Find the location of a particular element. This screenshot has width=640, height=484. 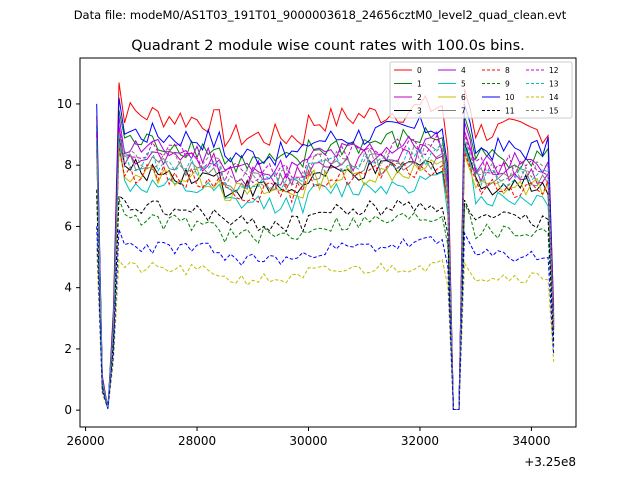

y-tick-label: 10 is located at coordinates (64, 104).